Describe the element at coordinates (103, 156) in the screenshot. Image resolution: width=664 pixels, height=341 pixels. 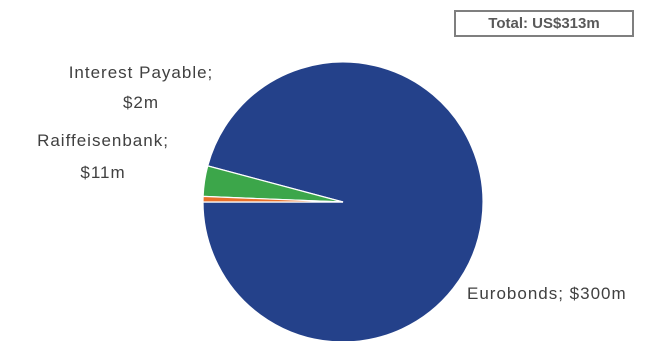
I see `data-label-raiffeisenbank: Raiffeisenbank; $11m` at that location.